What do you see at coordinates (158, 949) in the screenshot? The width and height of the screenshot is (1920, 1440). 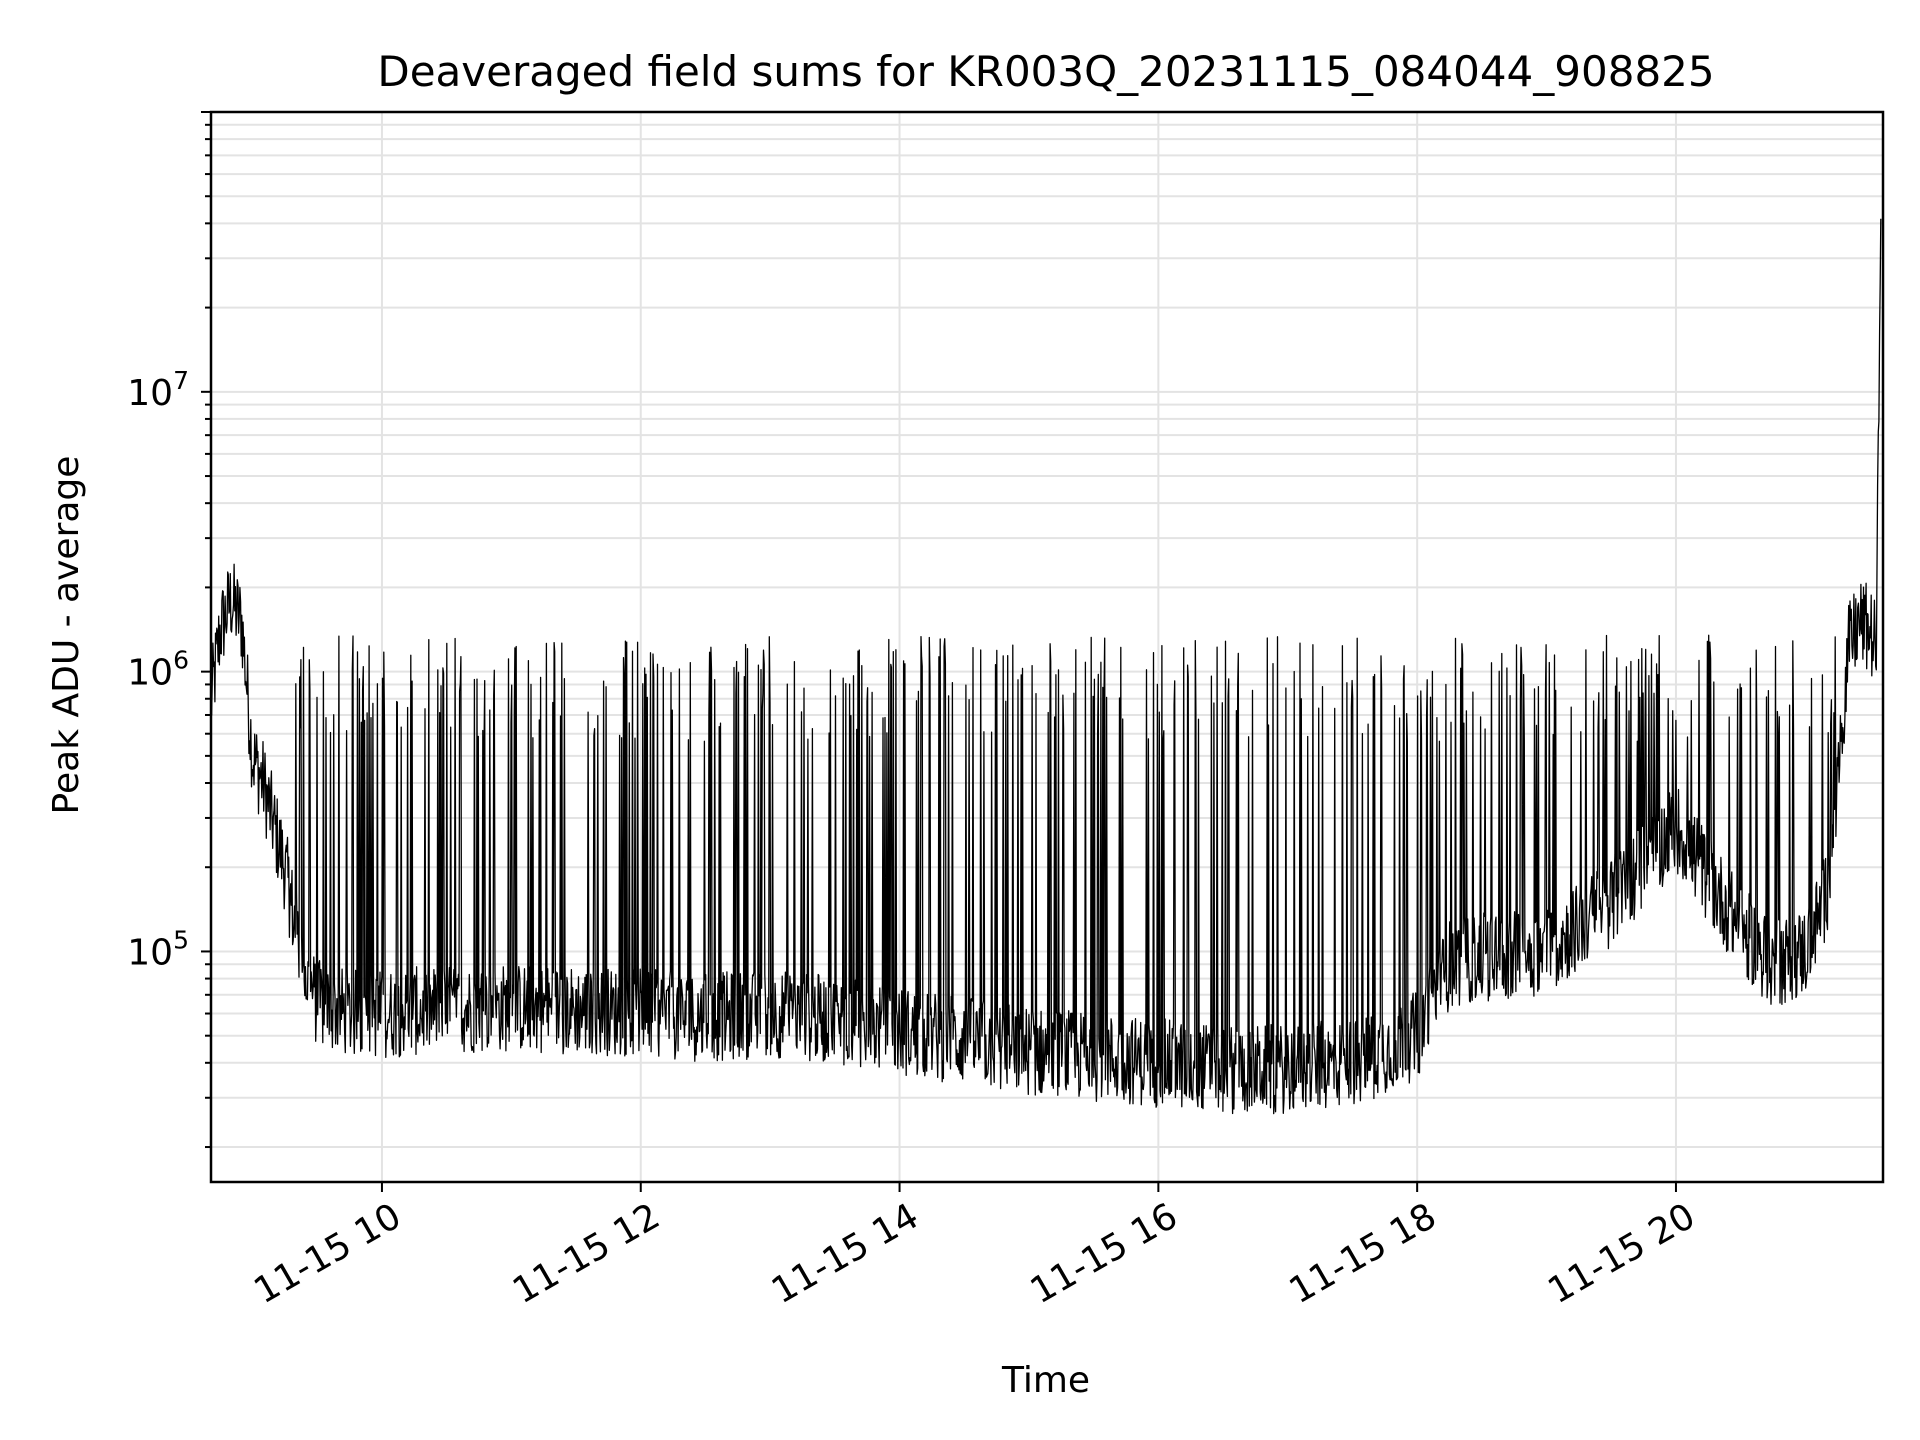 I see `y-tick-label: 10⁵` at bounding box center [158, 949].